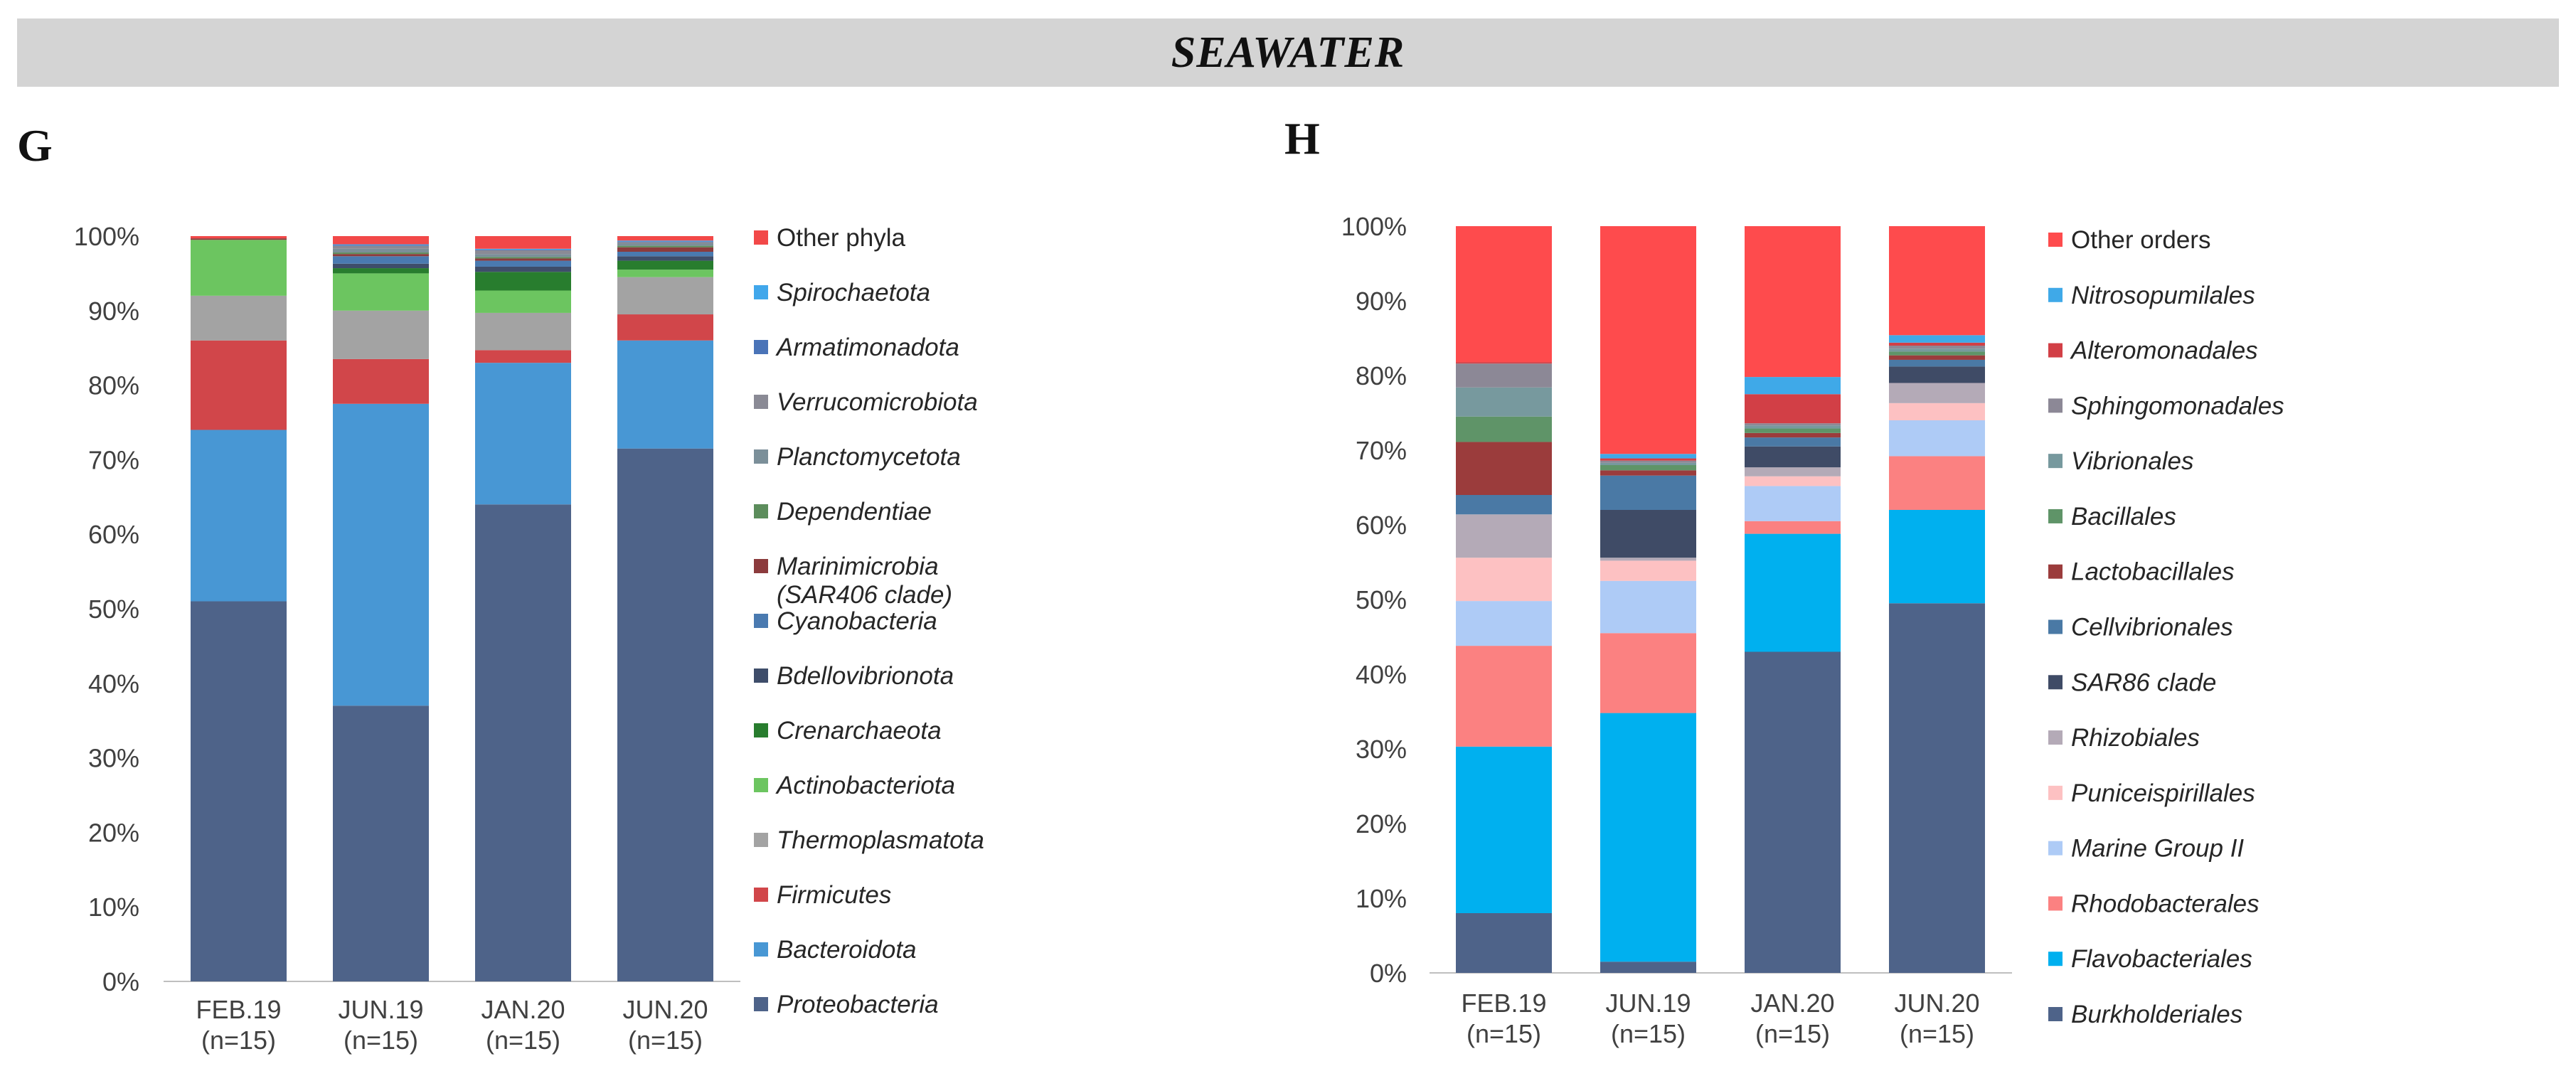 Image resolution: width=2576 pixels, height=1076 pixels. I want to click on legend-swatch-sphingomonadales, so click(2055, 406).